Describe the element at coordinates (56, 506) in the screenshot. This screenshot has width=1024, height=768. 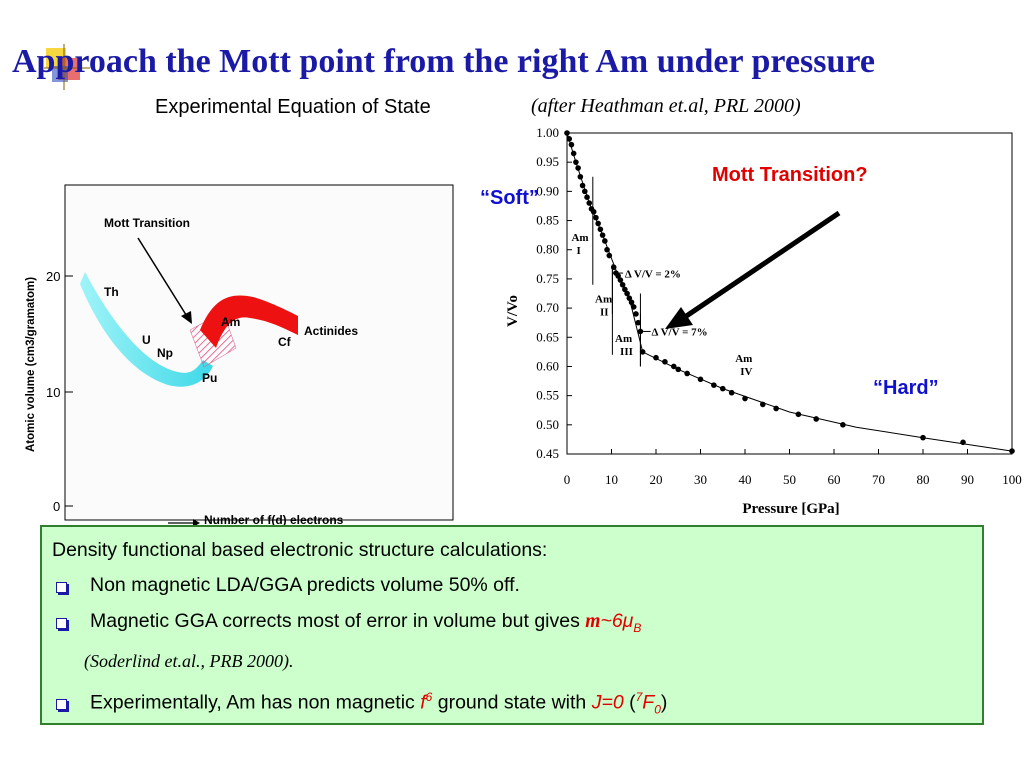
I see `left-y-tick-0: 0` at that location.